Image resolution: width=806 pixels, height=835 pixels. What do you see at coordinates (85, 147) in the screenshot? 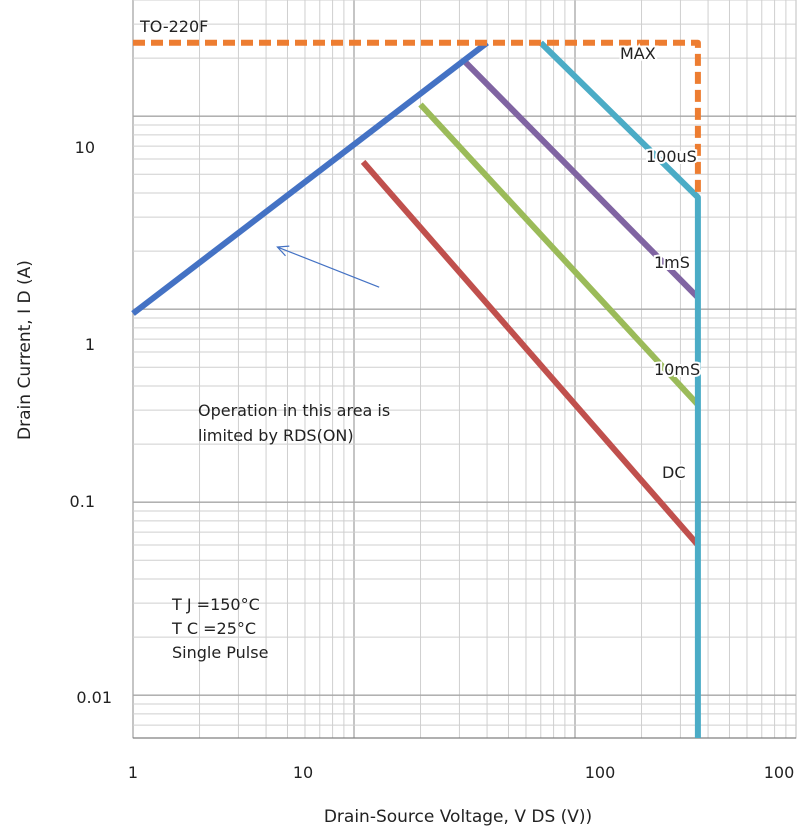
I see `y-tick-label: 10` at bounding box center [85, 147].